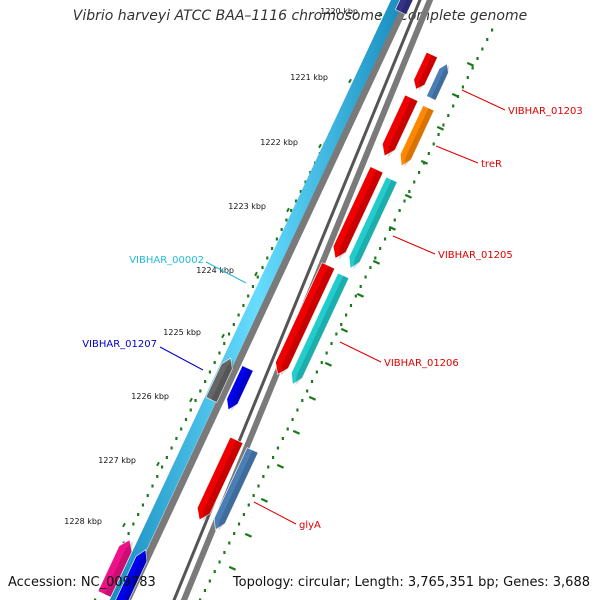 Image resolution: width=600 pixels, height=600 pixels. I want to click on tick-mark: 1223 kbp, so click(259, 207).